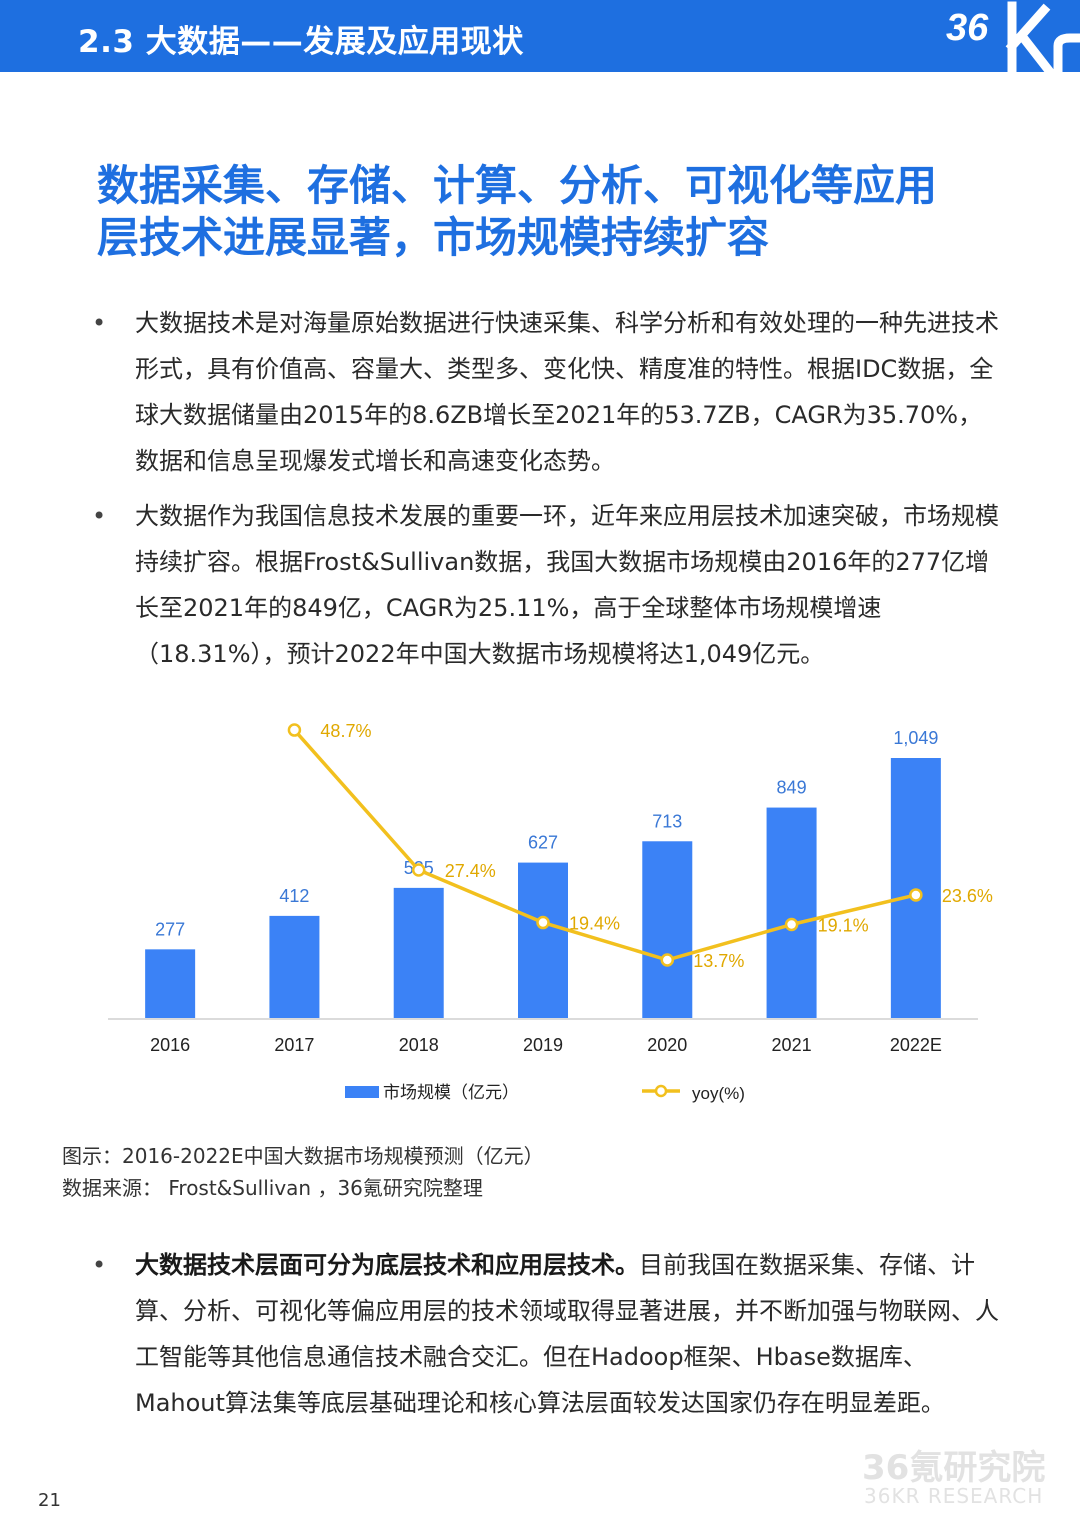 Image resolution: width=1080 pixels, height=1529 pixels. I want to click on watermark-chinese: 36氪研究院, so click(954, 1468).